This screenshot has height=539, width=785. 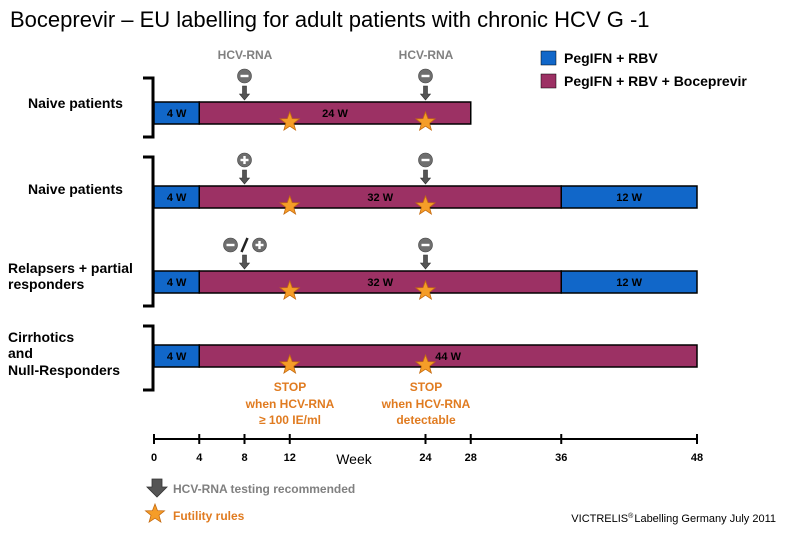 I want to click on down-arrow-icon, so click(x=157, y=488).